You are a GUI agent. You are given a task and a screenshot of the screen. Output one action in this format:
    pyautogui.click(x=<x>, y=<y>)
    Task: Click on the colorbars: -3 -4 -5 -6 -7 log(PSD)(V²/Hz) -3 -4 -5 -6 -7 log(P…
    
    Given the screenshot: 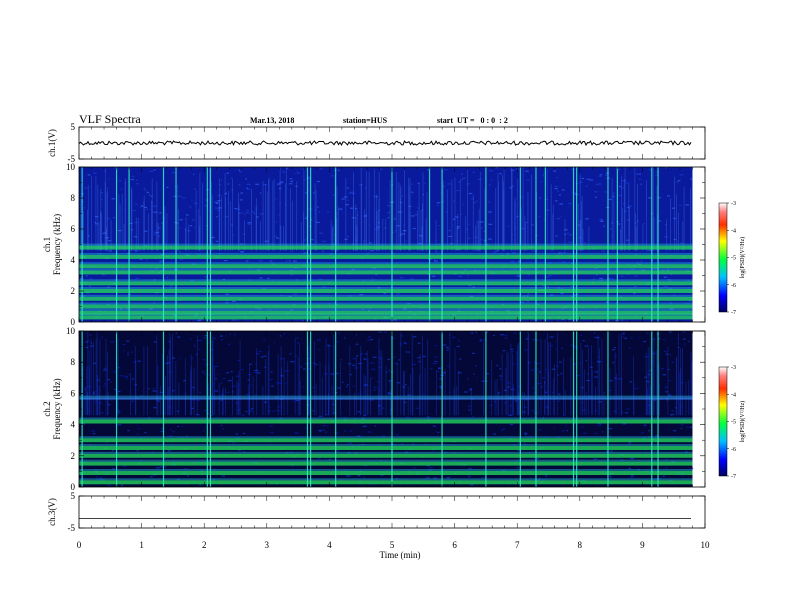 What is the action you would take?
    pyautogui.click(x=732, y=340)
    